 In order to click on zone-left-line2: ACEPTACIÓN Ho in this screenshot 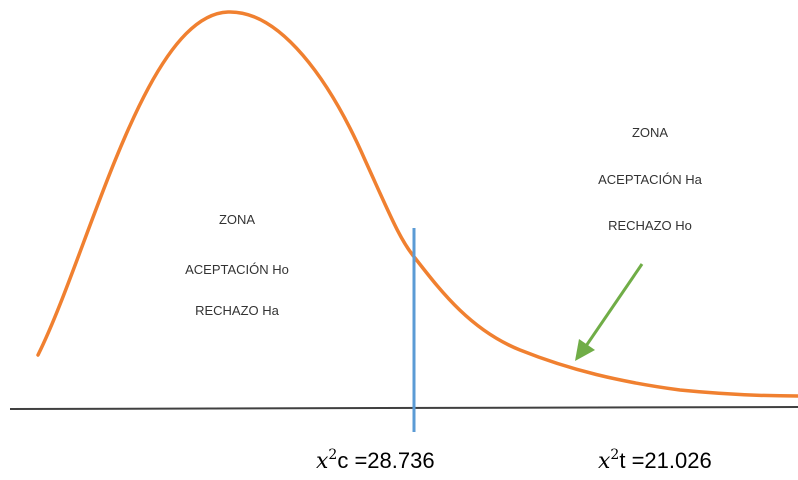, I will do `click(237, 269)`.